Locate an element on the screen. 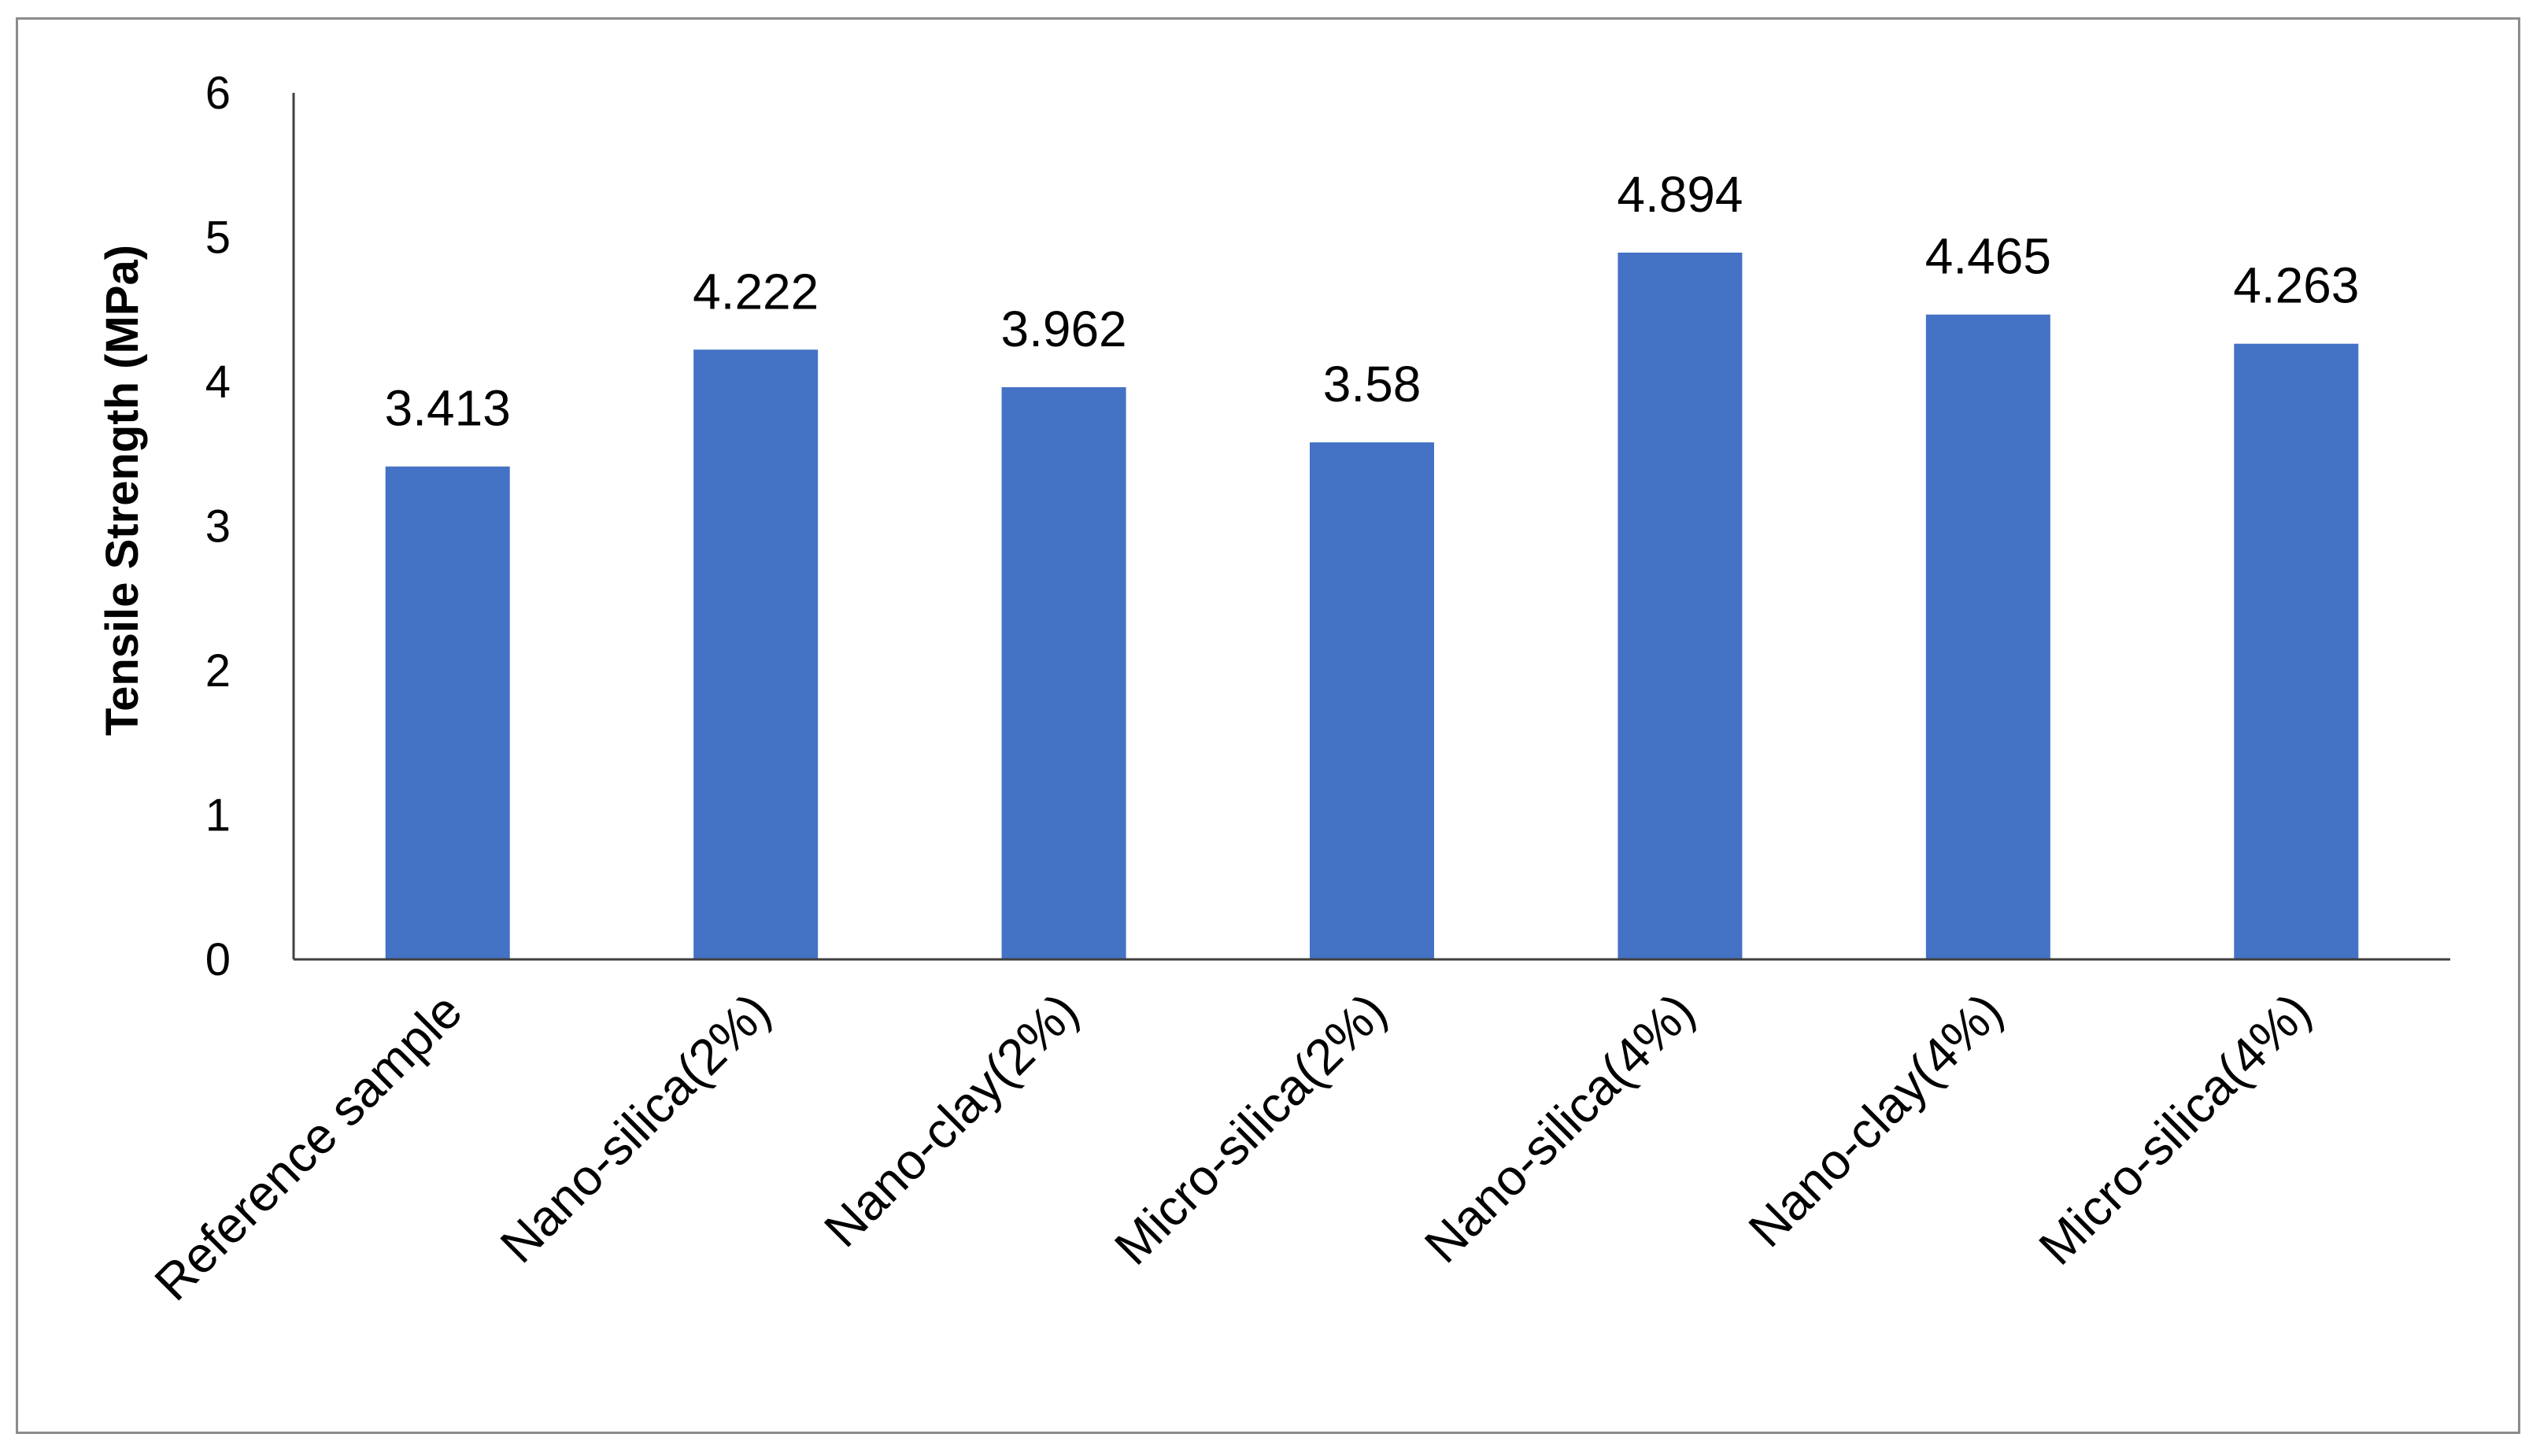  category-label: Nano-clay(4%) is located at coordinates (1876, 1120).